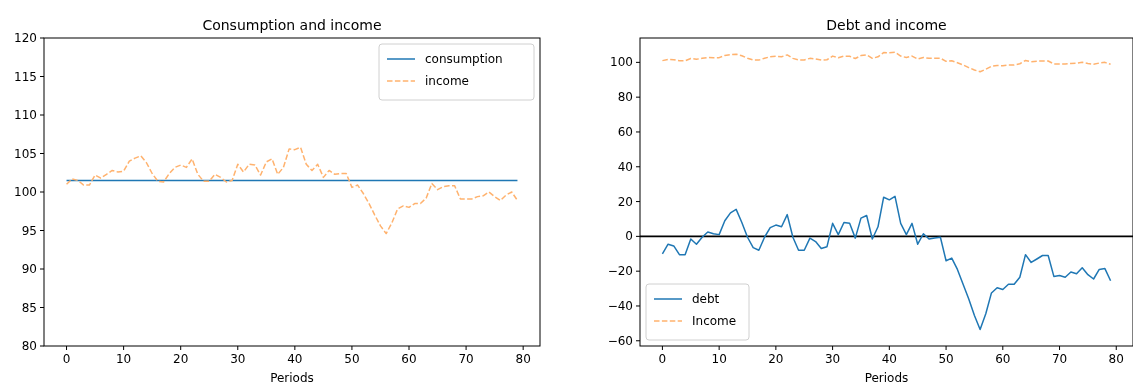 This screenshot has width=1141, height=392. I want to click on y-tick-label: −20, so click(620, 271).